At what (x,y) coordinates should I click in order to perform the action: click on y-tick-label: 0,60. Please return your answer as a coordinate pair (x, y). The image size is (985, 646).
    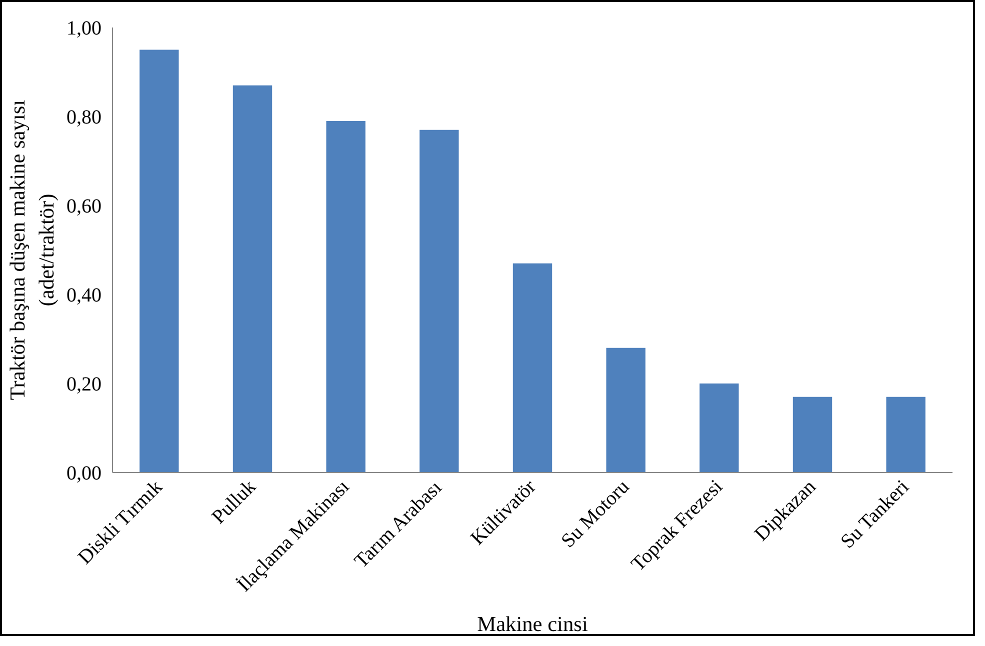
    Looking at the image, I should click on (84, 207).